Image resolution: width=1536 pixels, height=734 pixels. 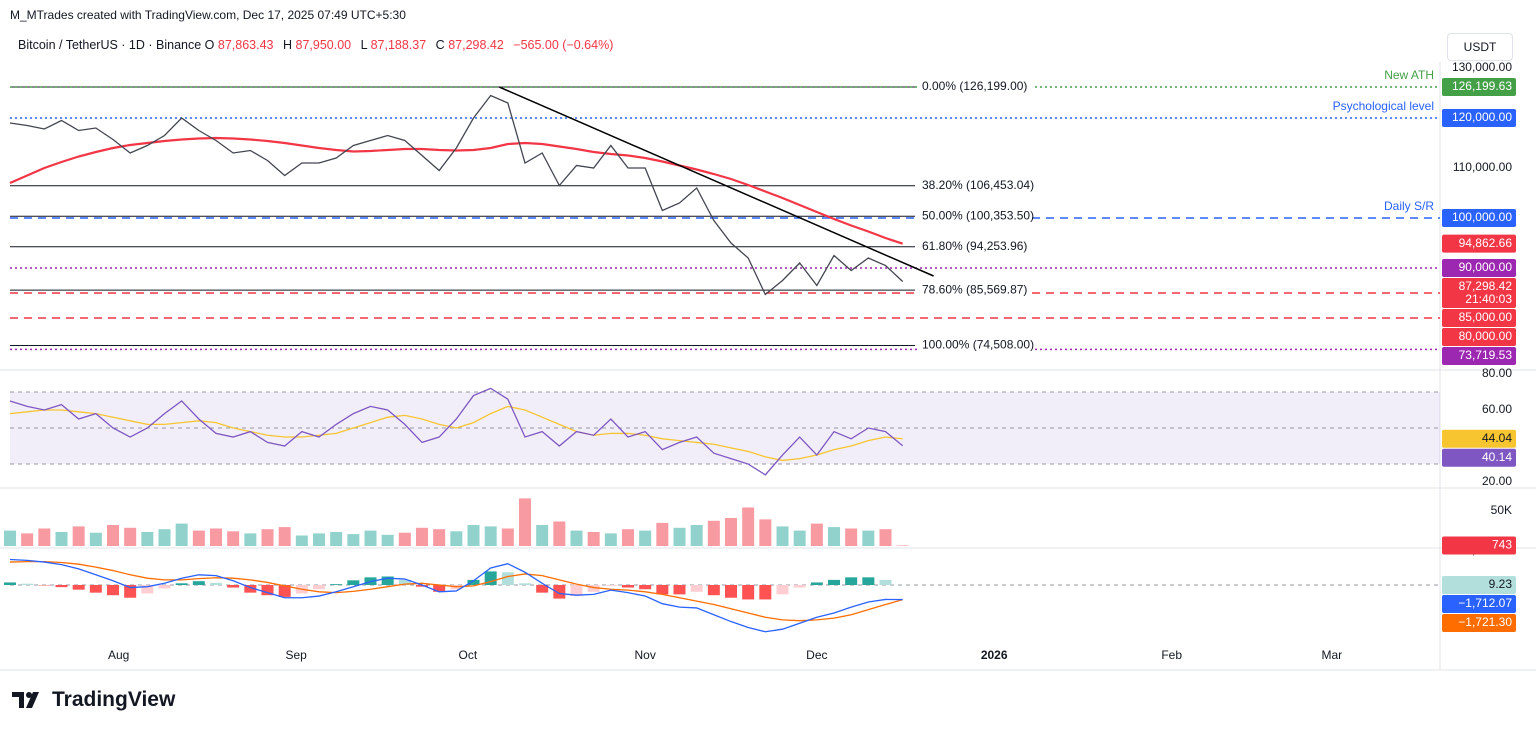 I want to click on level-name: Psychological level, so click(x=1383, y=106).